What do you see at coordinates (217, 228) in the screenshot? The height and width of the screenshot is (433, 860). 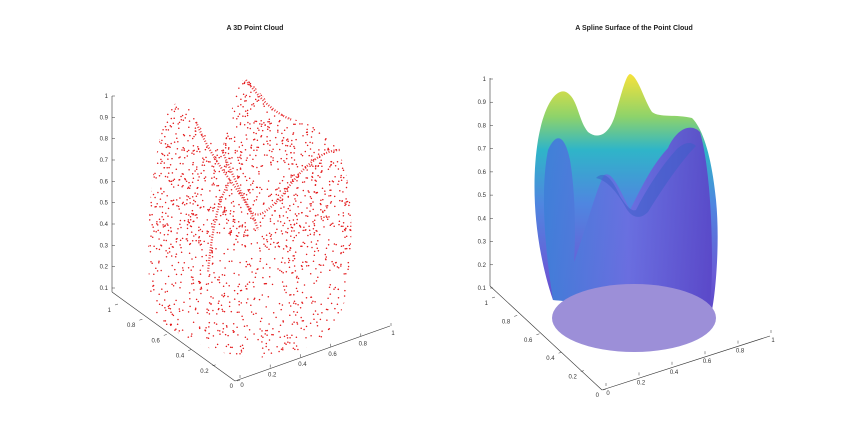 I see `cloud-ridge` at bounding box center [217, 228].